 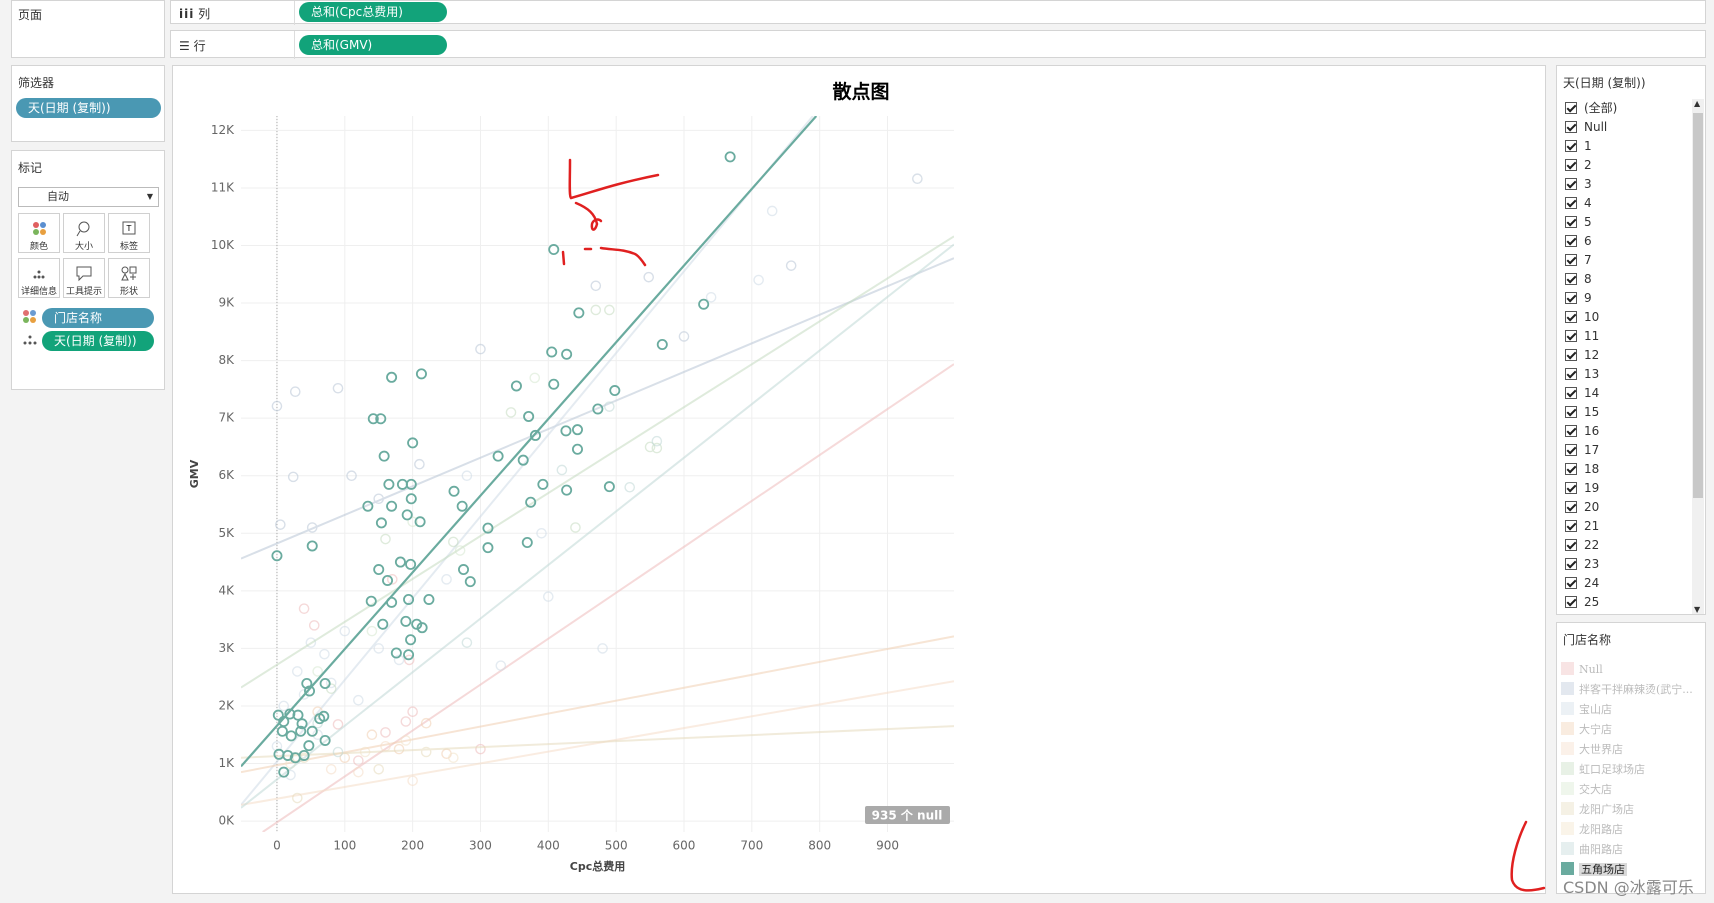 I want to click on filter-item-label: 13, so click(x=1592, y=374).